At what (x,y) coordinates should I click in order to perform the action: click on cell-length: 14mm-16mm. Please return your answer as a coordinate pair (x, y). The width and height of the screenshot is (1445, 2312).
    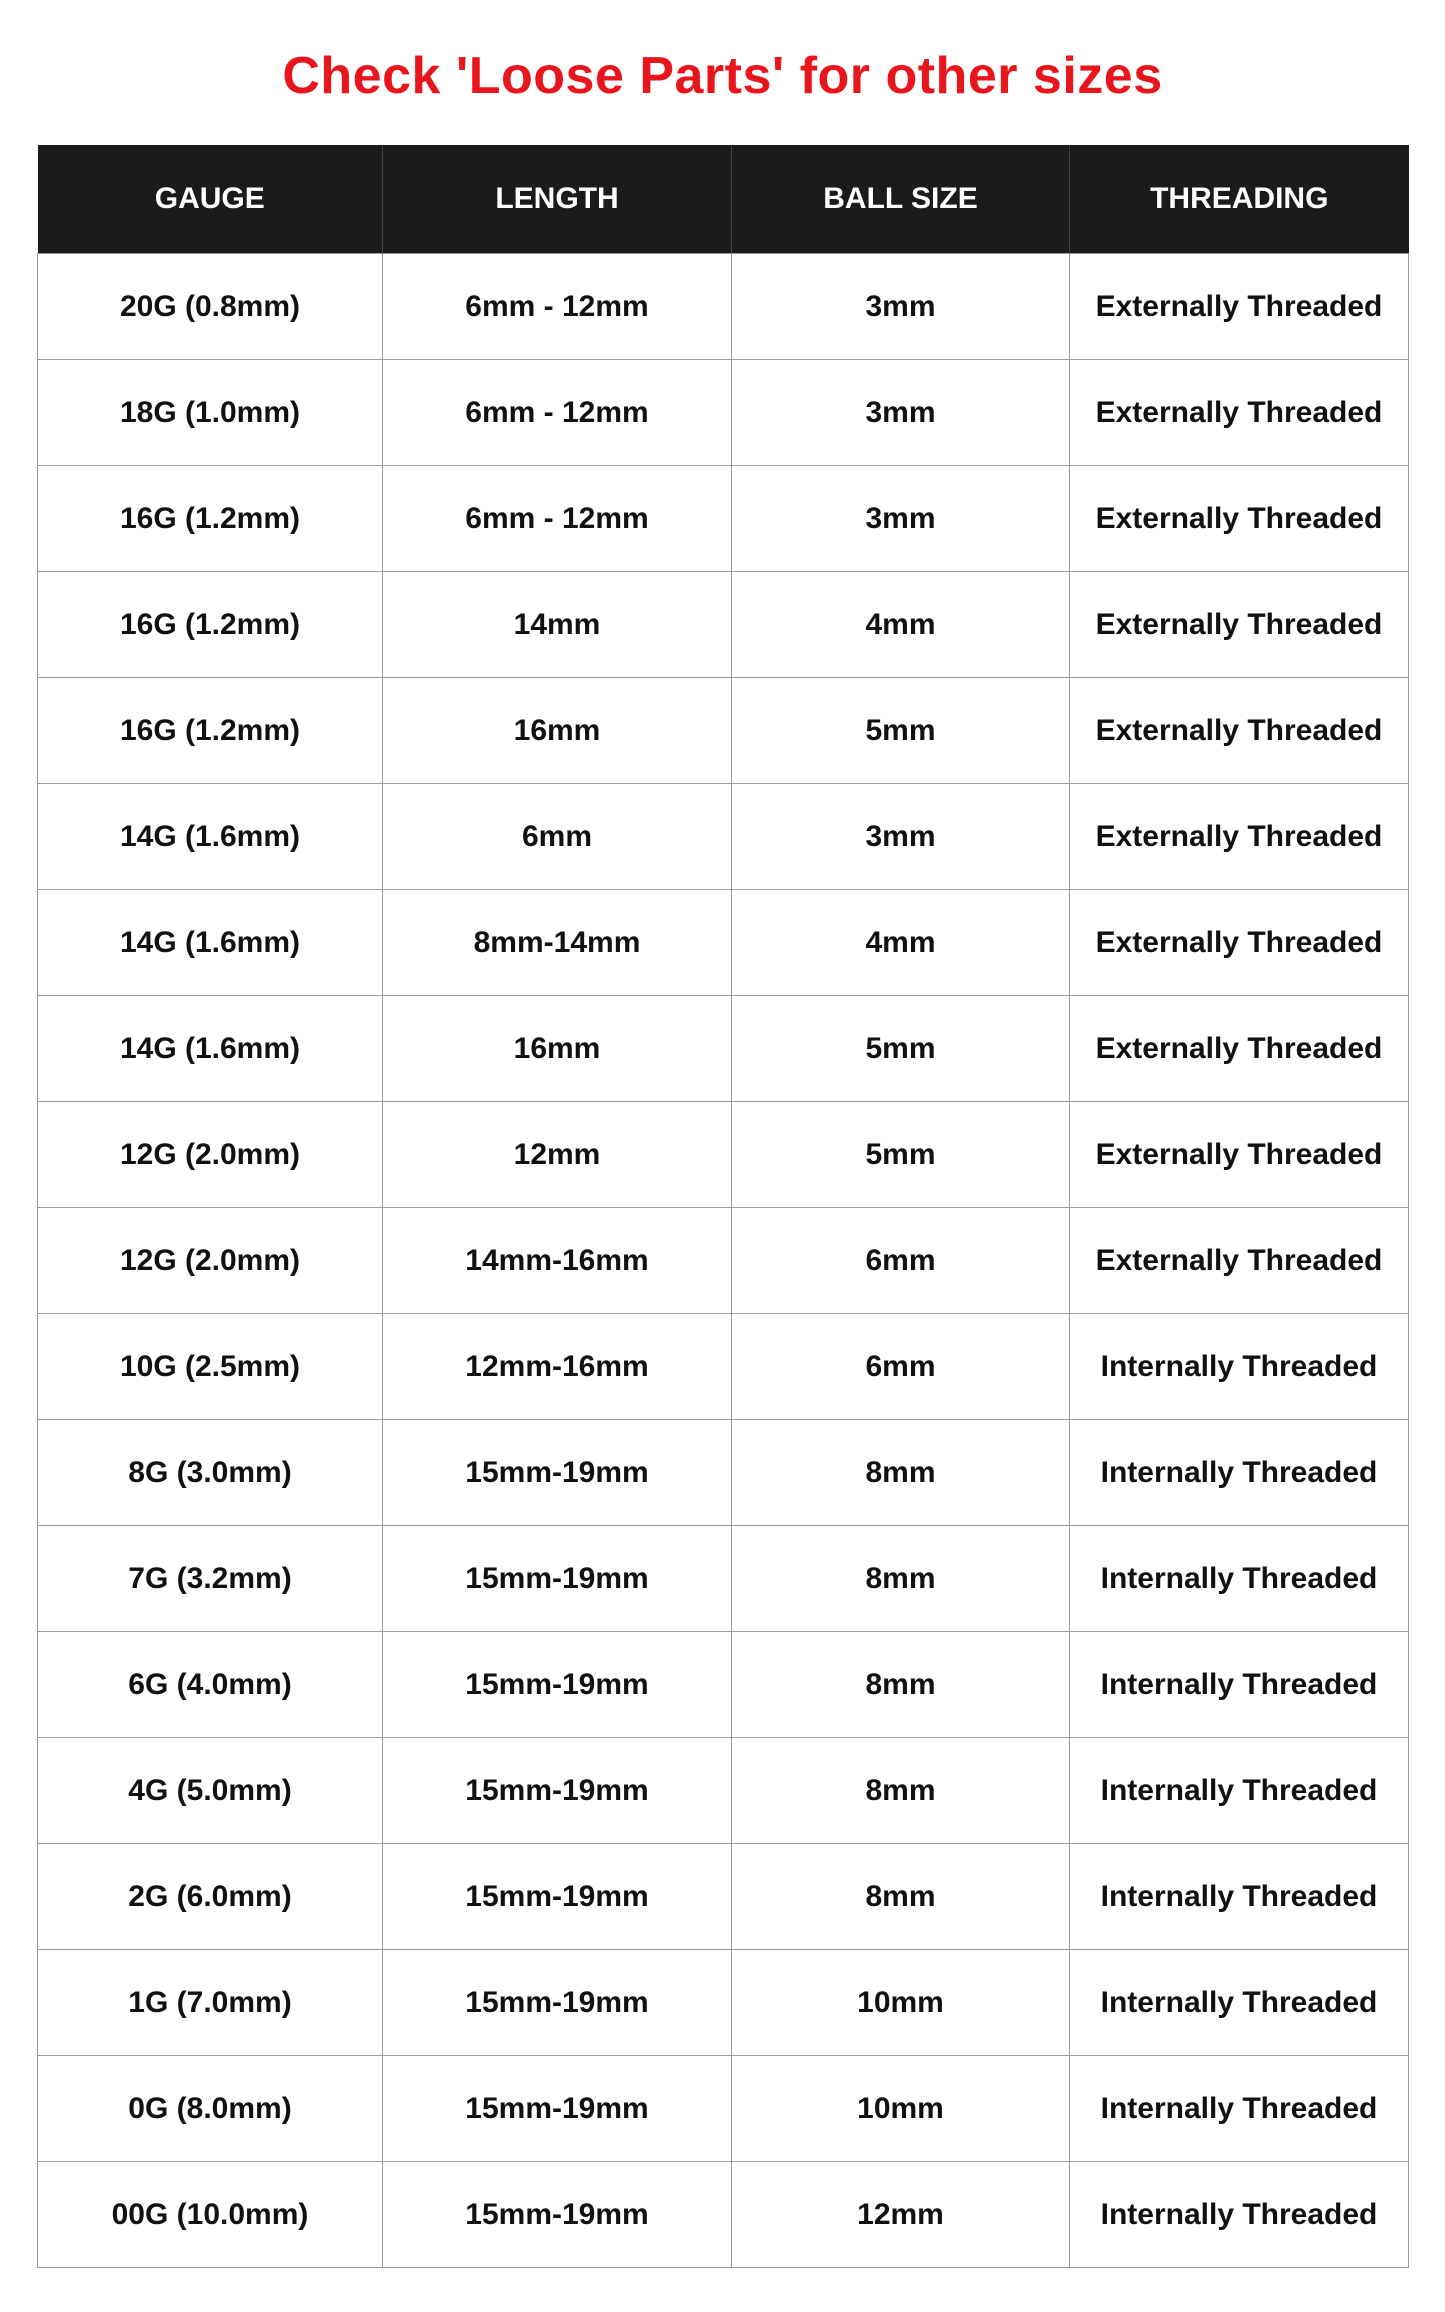
    Looking at the image, I should click on (557, 1260).